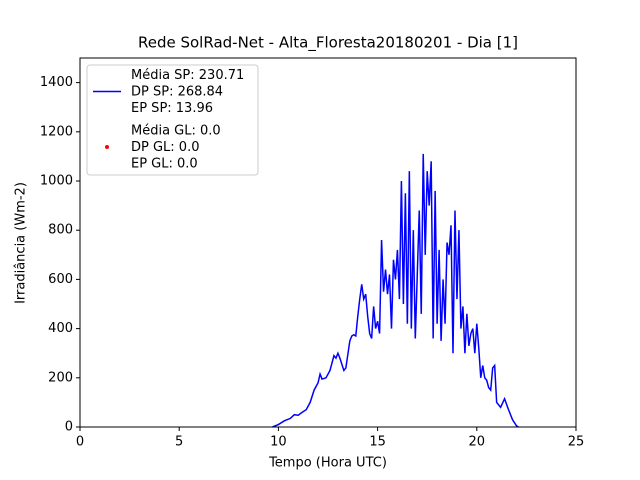  Describe the element at coordinates (56, 131) in the screenshot. I see `y-tick-label: 1200` at that location.